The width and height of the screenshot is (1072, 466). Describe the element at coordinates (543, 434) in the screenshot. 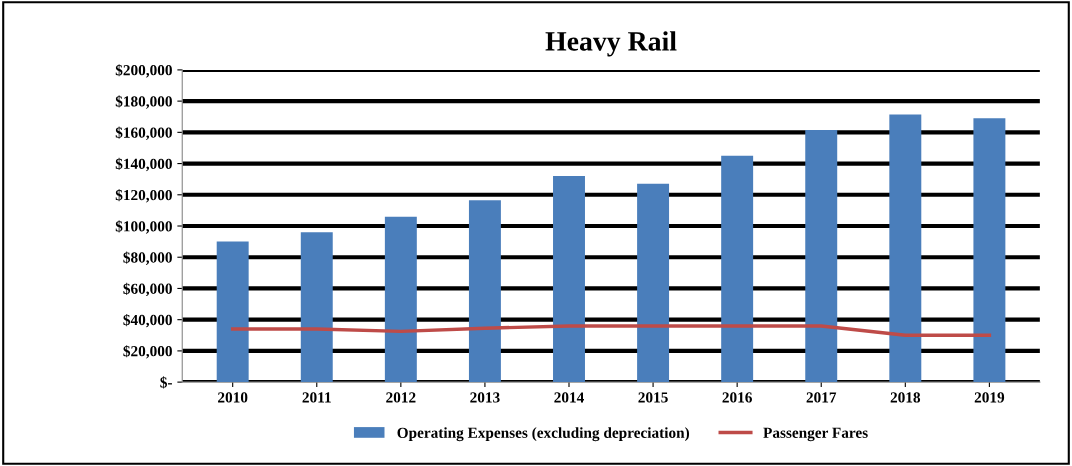

I see `legend-label: Operating Expenses (excluding depreciation)` at that location.